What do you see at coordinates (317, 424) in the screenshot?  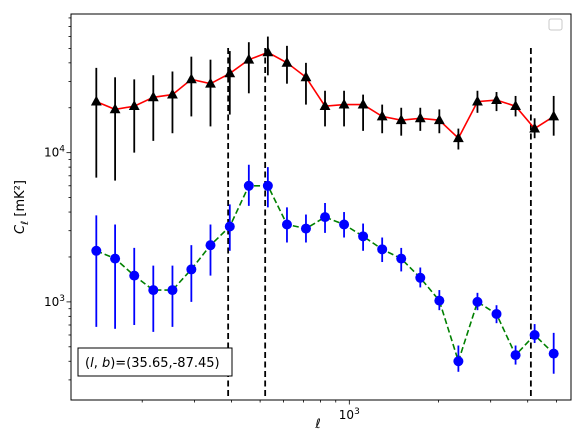 I see `x-axis-label: ℓ` at bounding box center [317, 424].